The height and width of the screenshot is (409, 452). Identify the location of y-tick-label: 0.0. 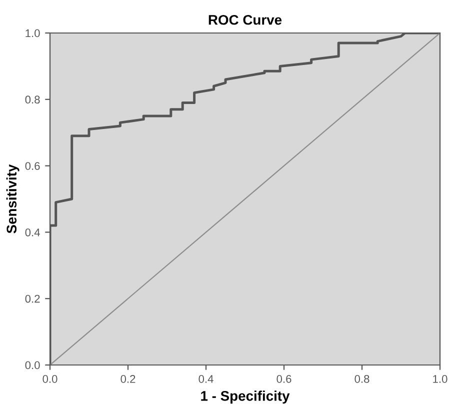
(32, 365).